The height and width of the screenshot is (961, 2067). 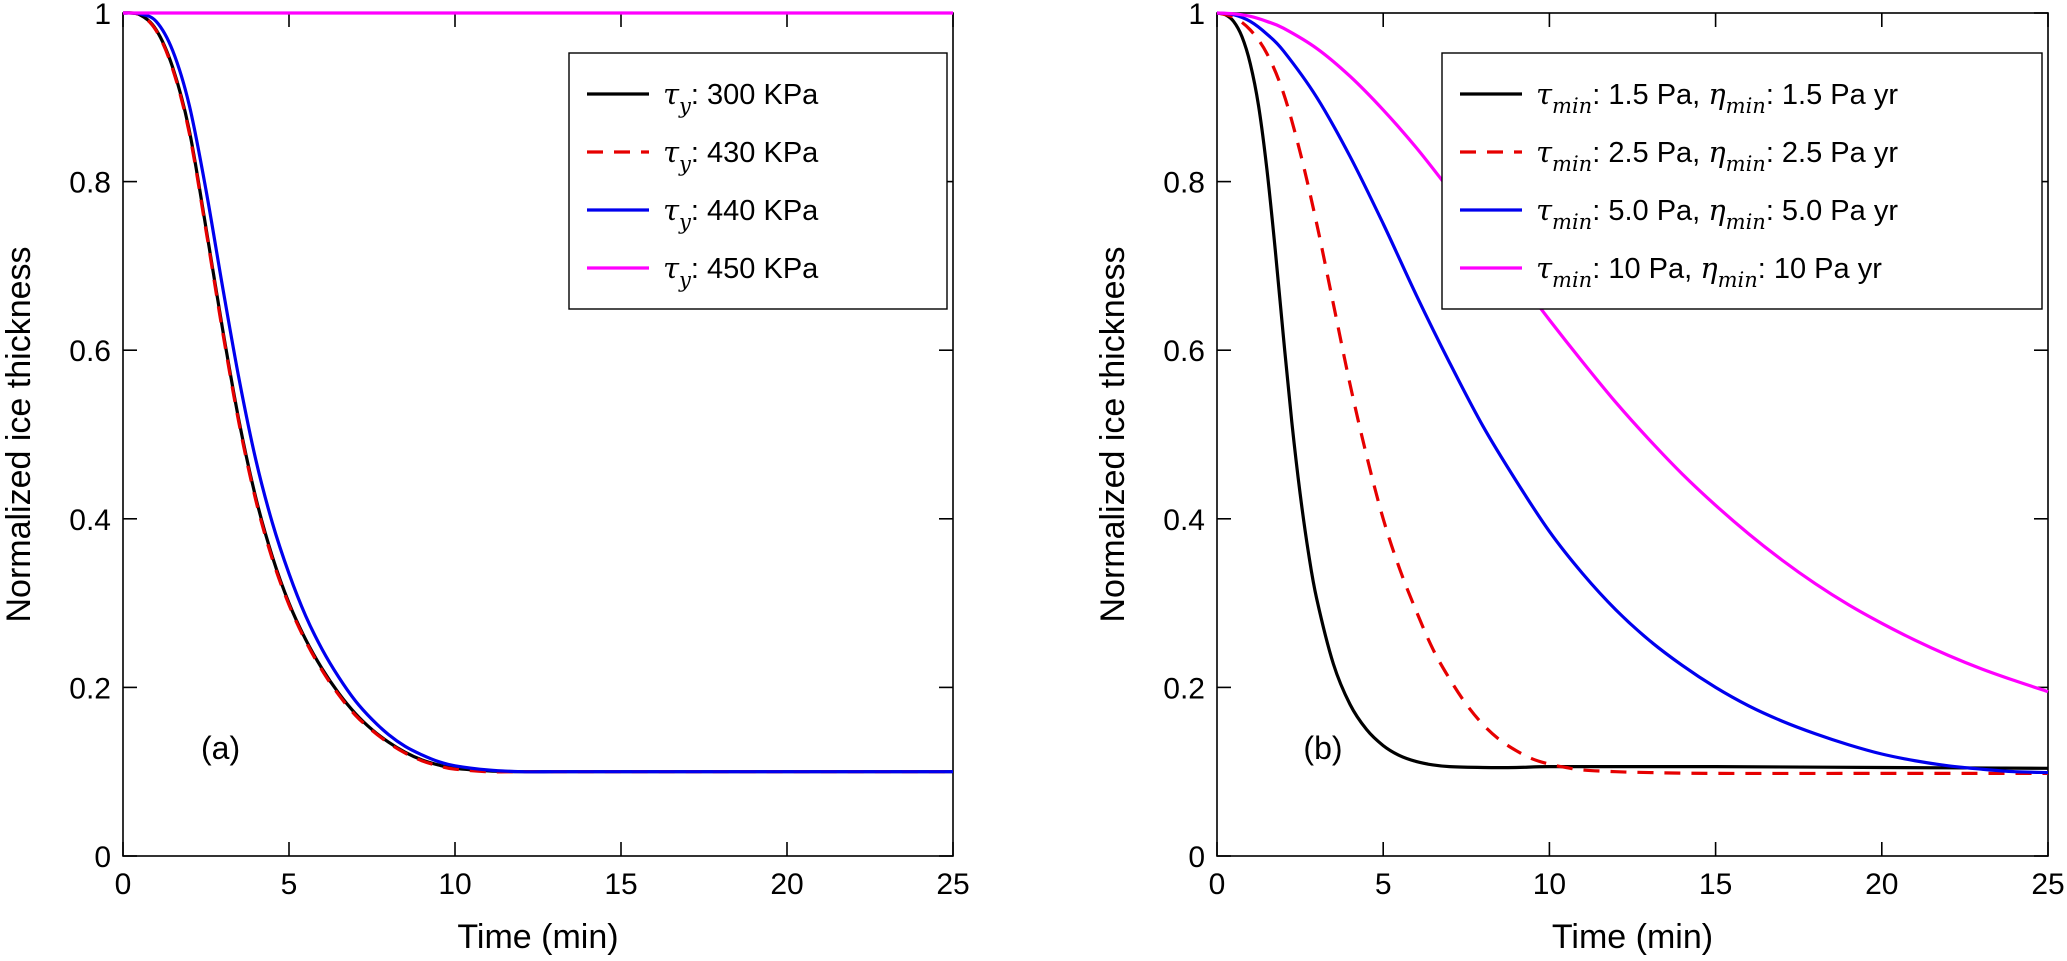 I want to click on panel-label: (b), so click(x=1322, y=748).